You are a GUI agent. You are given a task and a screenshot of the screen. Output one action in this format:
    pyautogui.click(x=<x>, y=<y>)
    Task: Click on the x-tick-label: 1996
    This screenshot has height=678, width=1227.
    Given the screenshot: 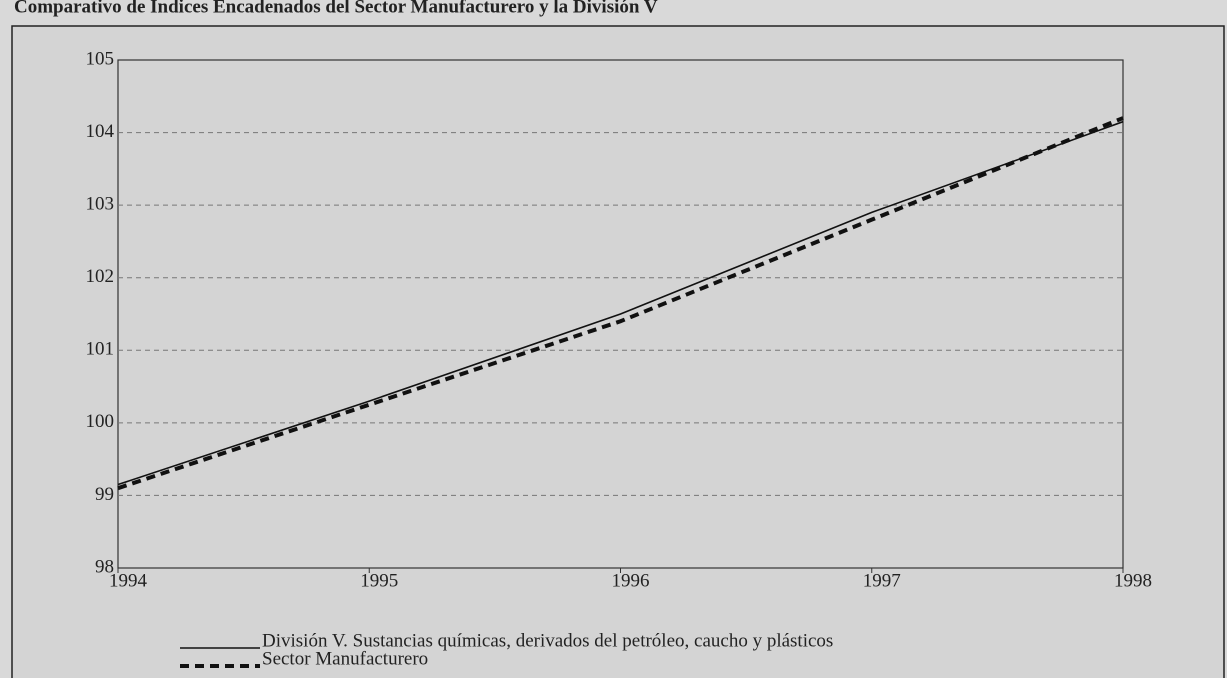 What is the action you would take?
    pyautogui.click(x=631, y=580)
    